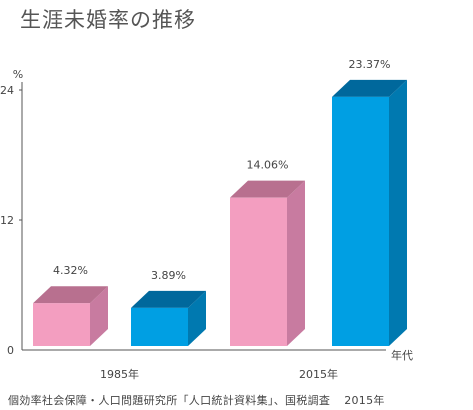 The width and height of the screenshot is (473, 410). I want to click on x-group-label: 1985年, so click(119, 374).